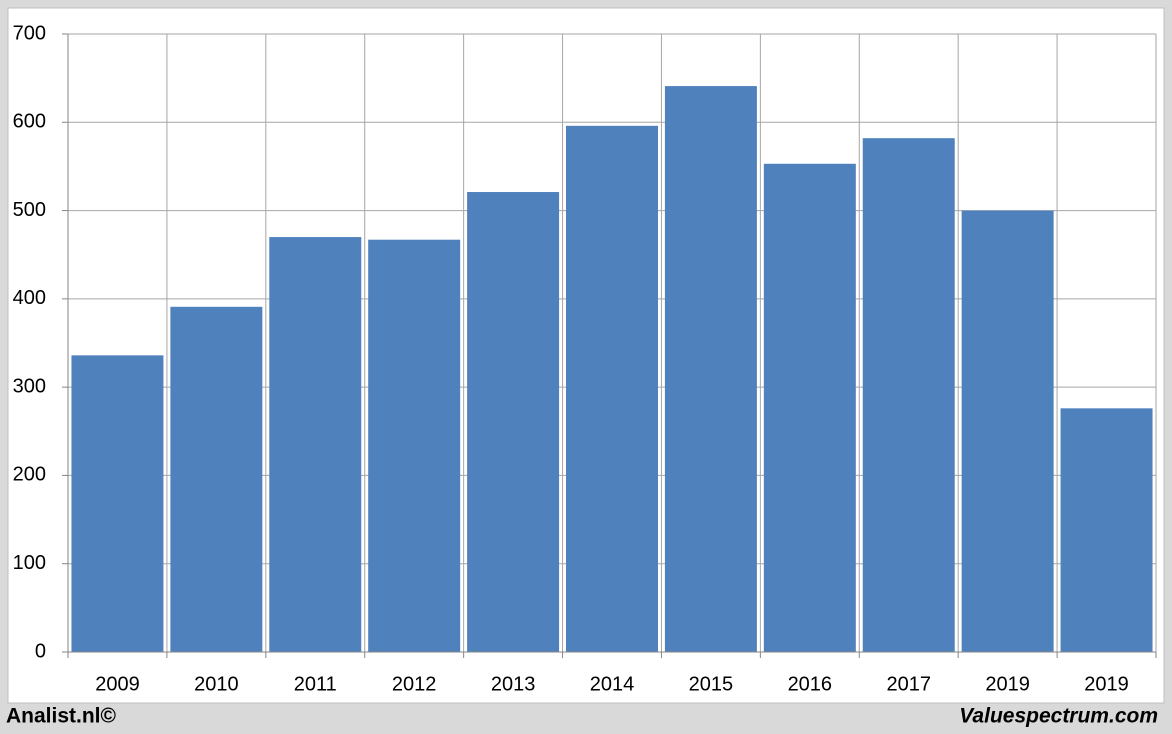 The width and height of the screenshot is (1172, 734). I want to click on x-tick-label: 2016, so click(810, 684).